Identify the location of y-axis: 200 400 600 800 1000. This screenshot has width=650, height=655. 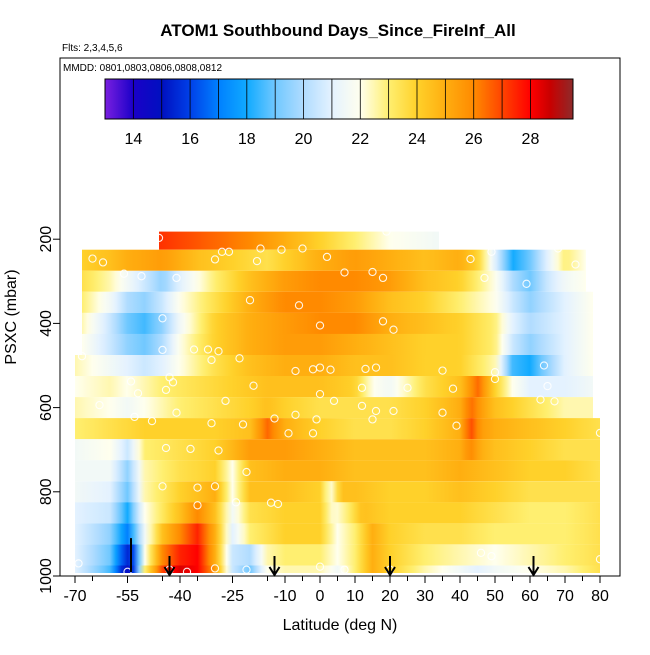
(49, 410).